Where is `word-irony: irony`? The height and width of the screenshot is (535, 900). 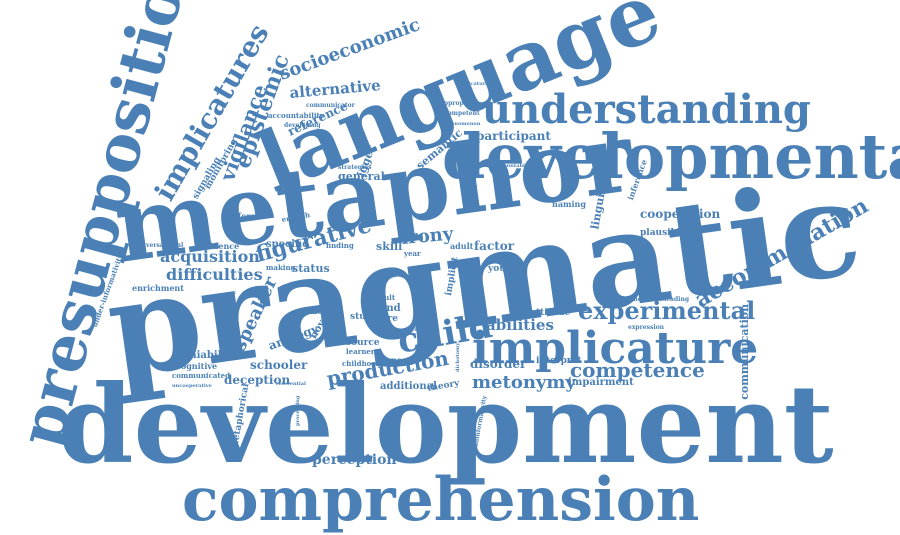 word-irony: irony is located at coordinates (427, 236).